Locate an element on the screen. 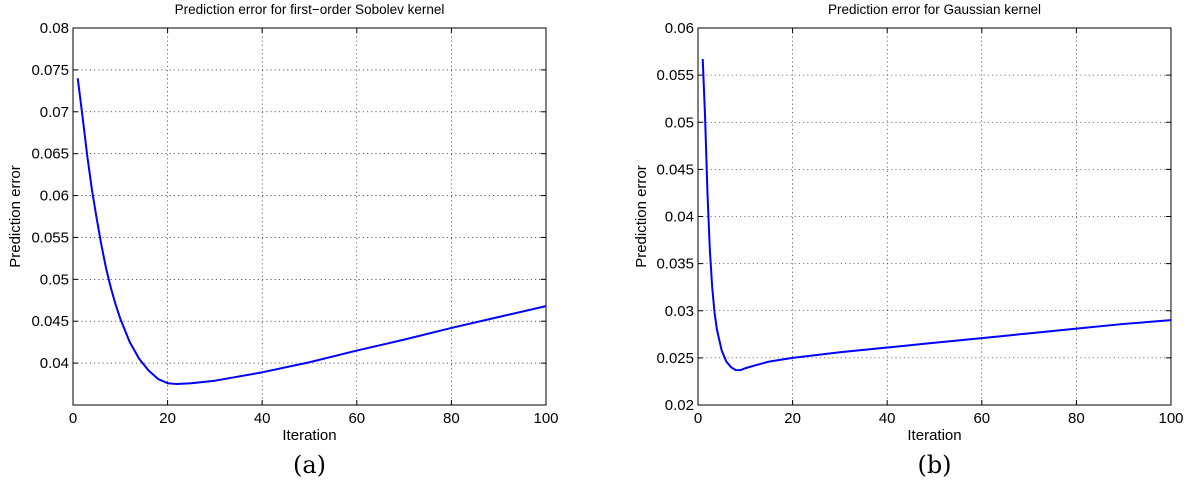 Image resolution: width=1193 pixels, height=488 pixels. y-tick-label: 0.03 is located at coordinates (679, 311).